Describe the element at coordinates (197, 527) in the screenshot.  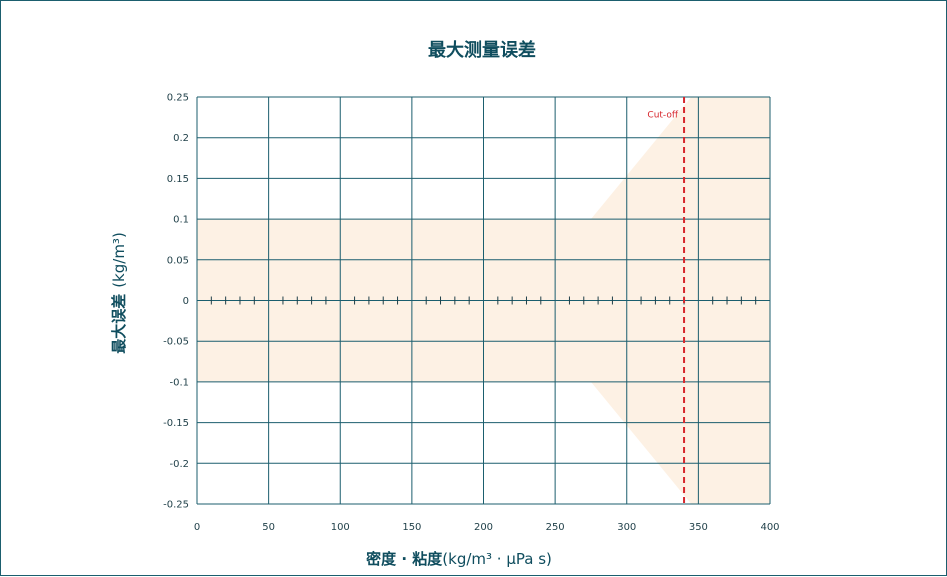
I see `x-tick-label-0: 0` at that location.